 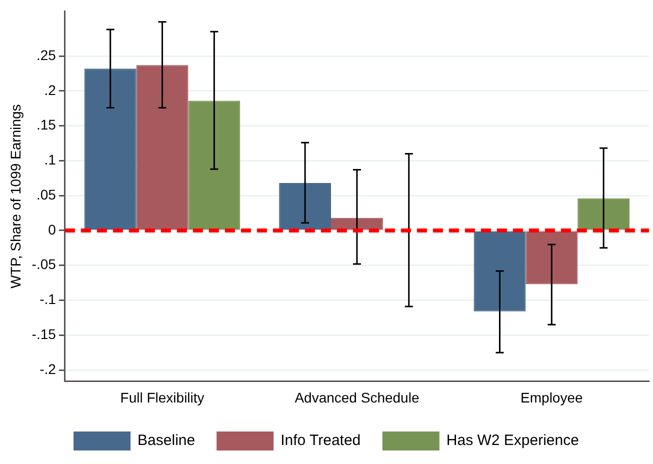 What do you see at coordinates (48, 368) in the screenshot?
I see `y-tick-label: -.2` at bounding box center [48, 368].